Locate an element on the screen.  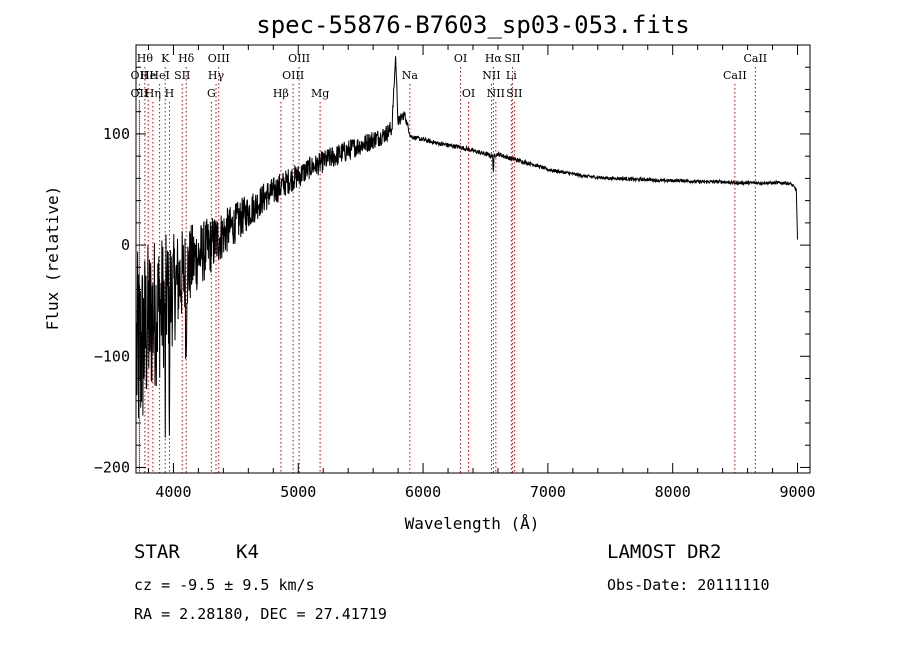
object-subclass: K4 is located at coordinates (247, 552).